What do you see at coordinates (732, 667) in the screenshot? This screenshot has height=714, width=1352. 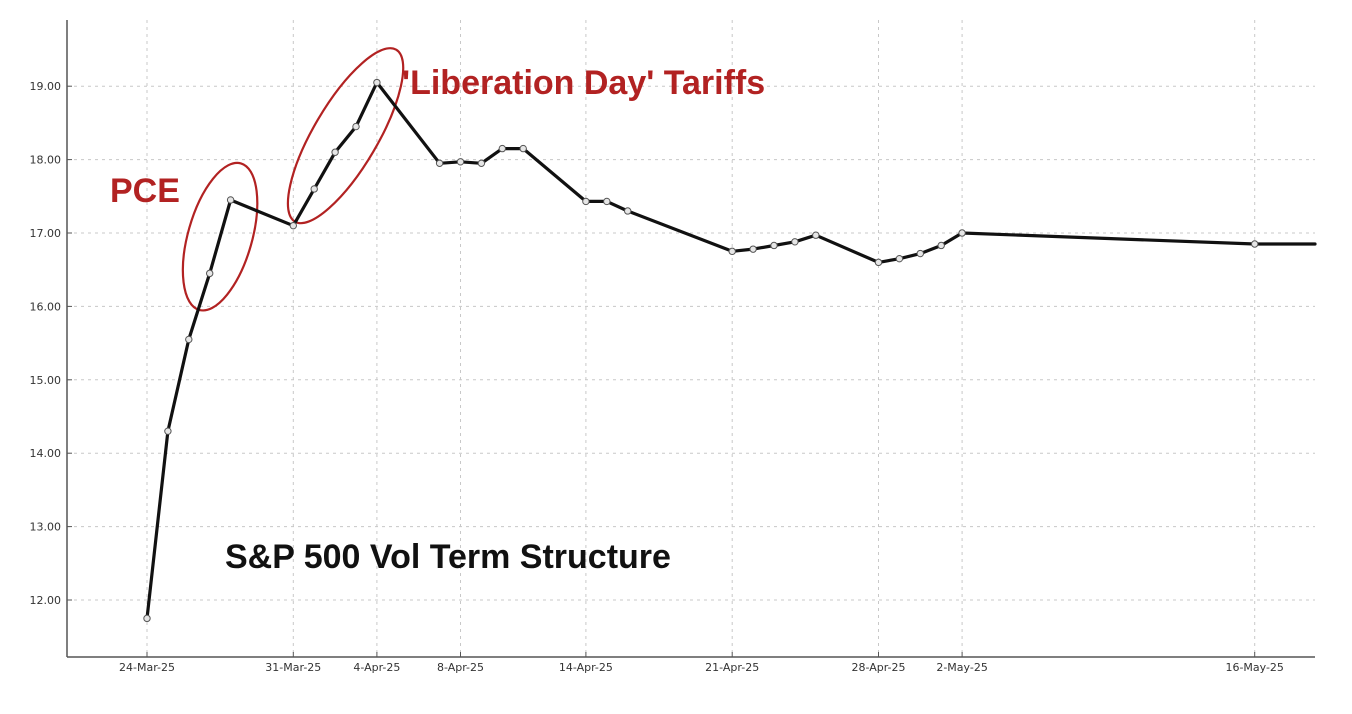 I see `x-tick-label: 21-Apr-25` at bounding box center [732, 667].